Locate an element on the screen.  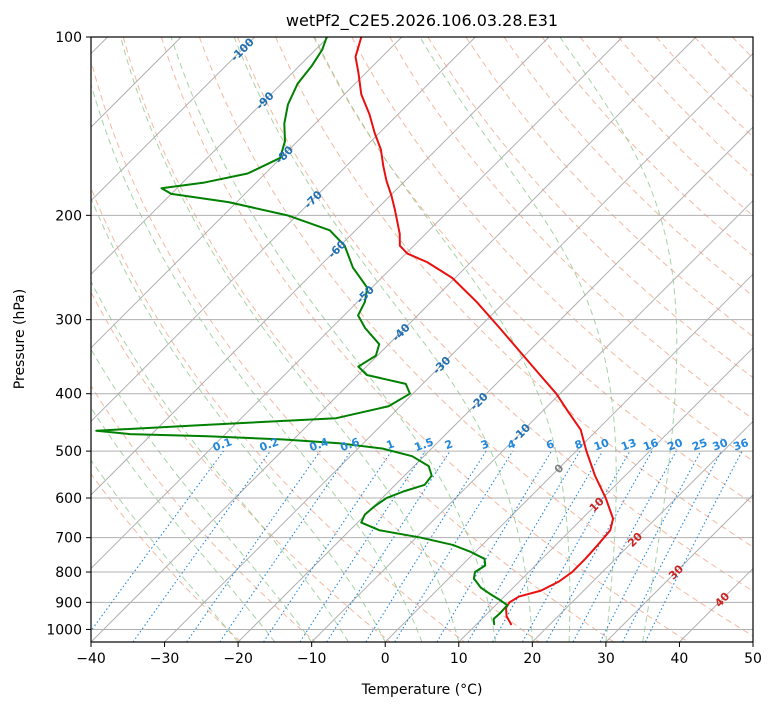
mixing-ratio-label: 4 is located at coordinates (512, 444).